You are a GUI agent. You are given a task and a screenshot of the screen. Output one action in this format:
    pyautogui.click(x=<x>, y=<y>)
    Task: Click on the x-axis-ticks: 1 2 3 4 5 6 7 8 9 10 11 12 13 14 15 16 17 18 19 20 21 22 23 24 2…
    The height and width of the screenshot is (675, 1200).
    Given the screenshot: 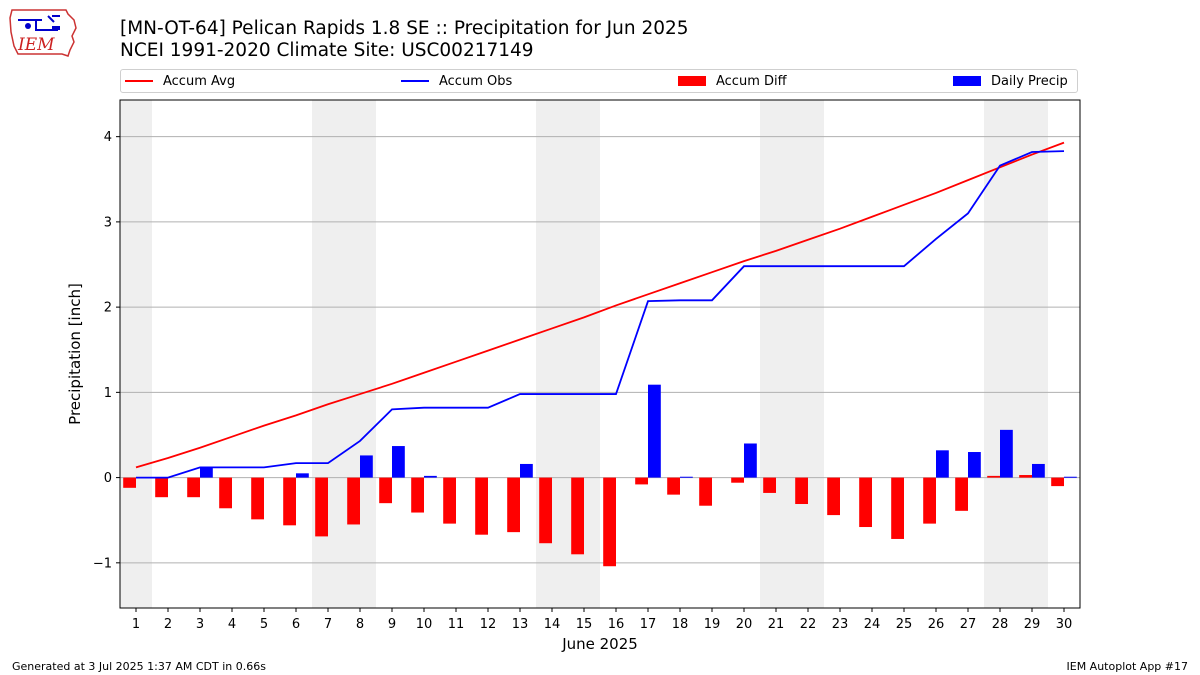 What is the action you would take?
    pyautogui.click(x=602, y=620)
    